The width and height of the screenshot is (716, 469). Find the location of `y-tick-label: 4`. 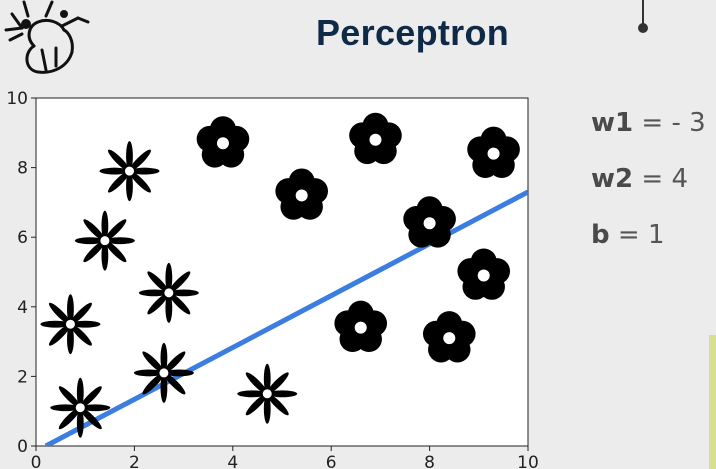

y-tick-label: 4 is located at coordinates (22, 308).